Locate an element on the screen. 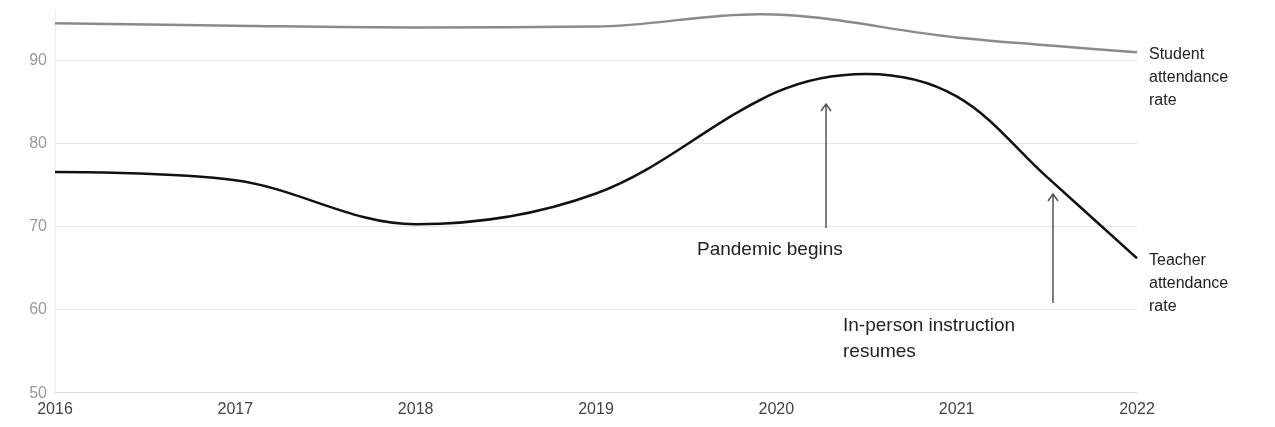 Image resolution: width=1275 pixels, height=427 pixels. x-tick-label: 2021 is located at coordinates (956, 408).